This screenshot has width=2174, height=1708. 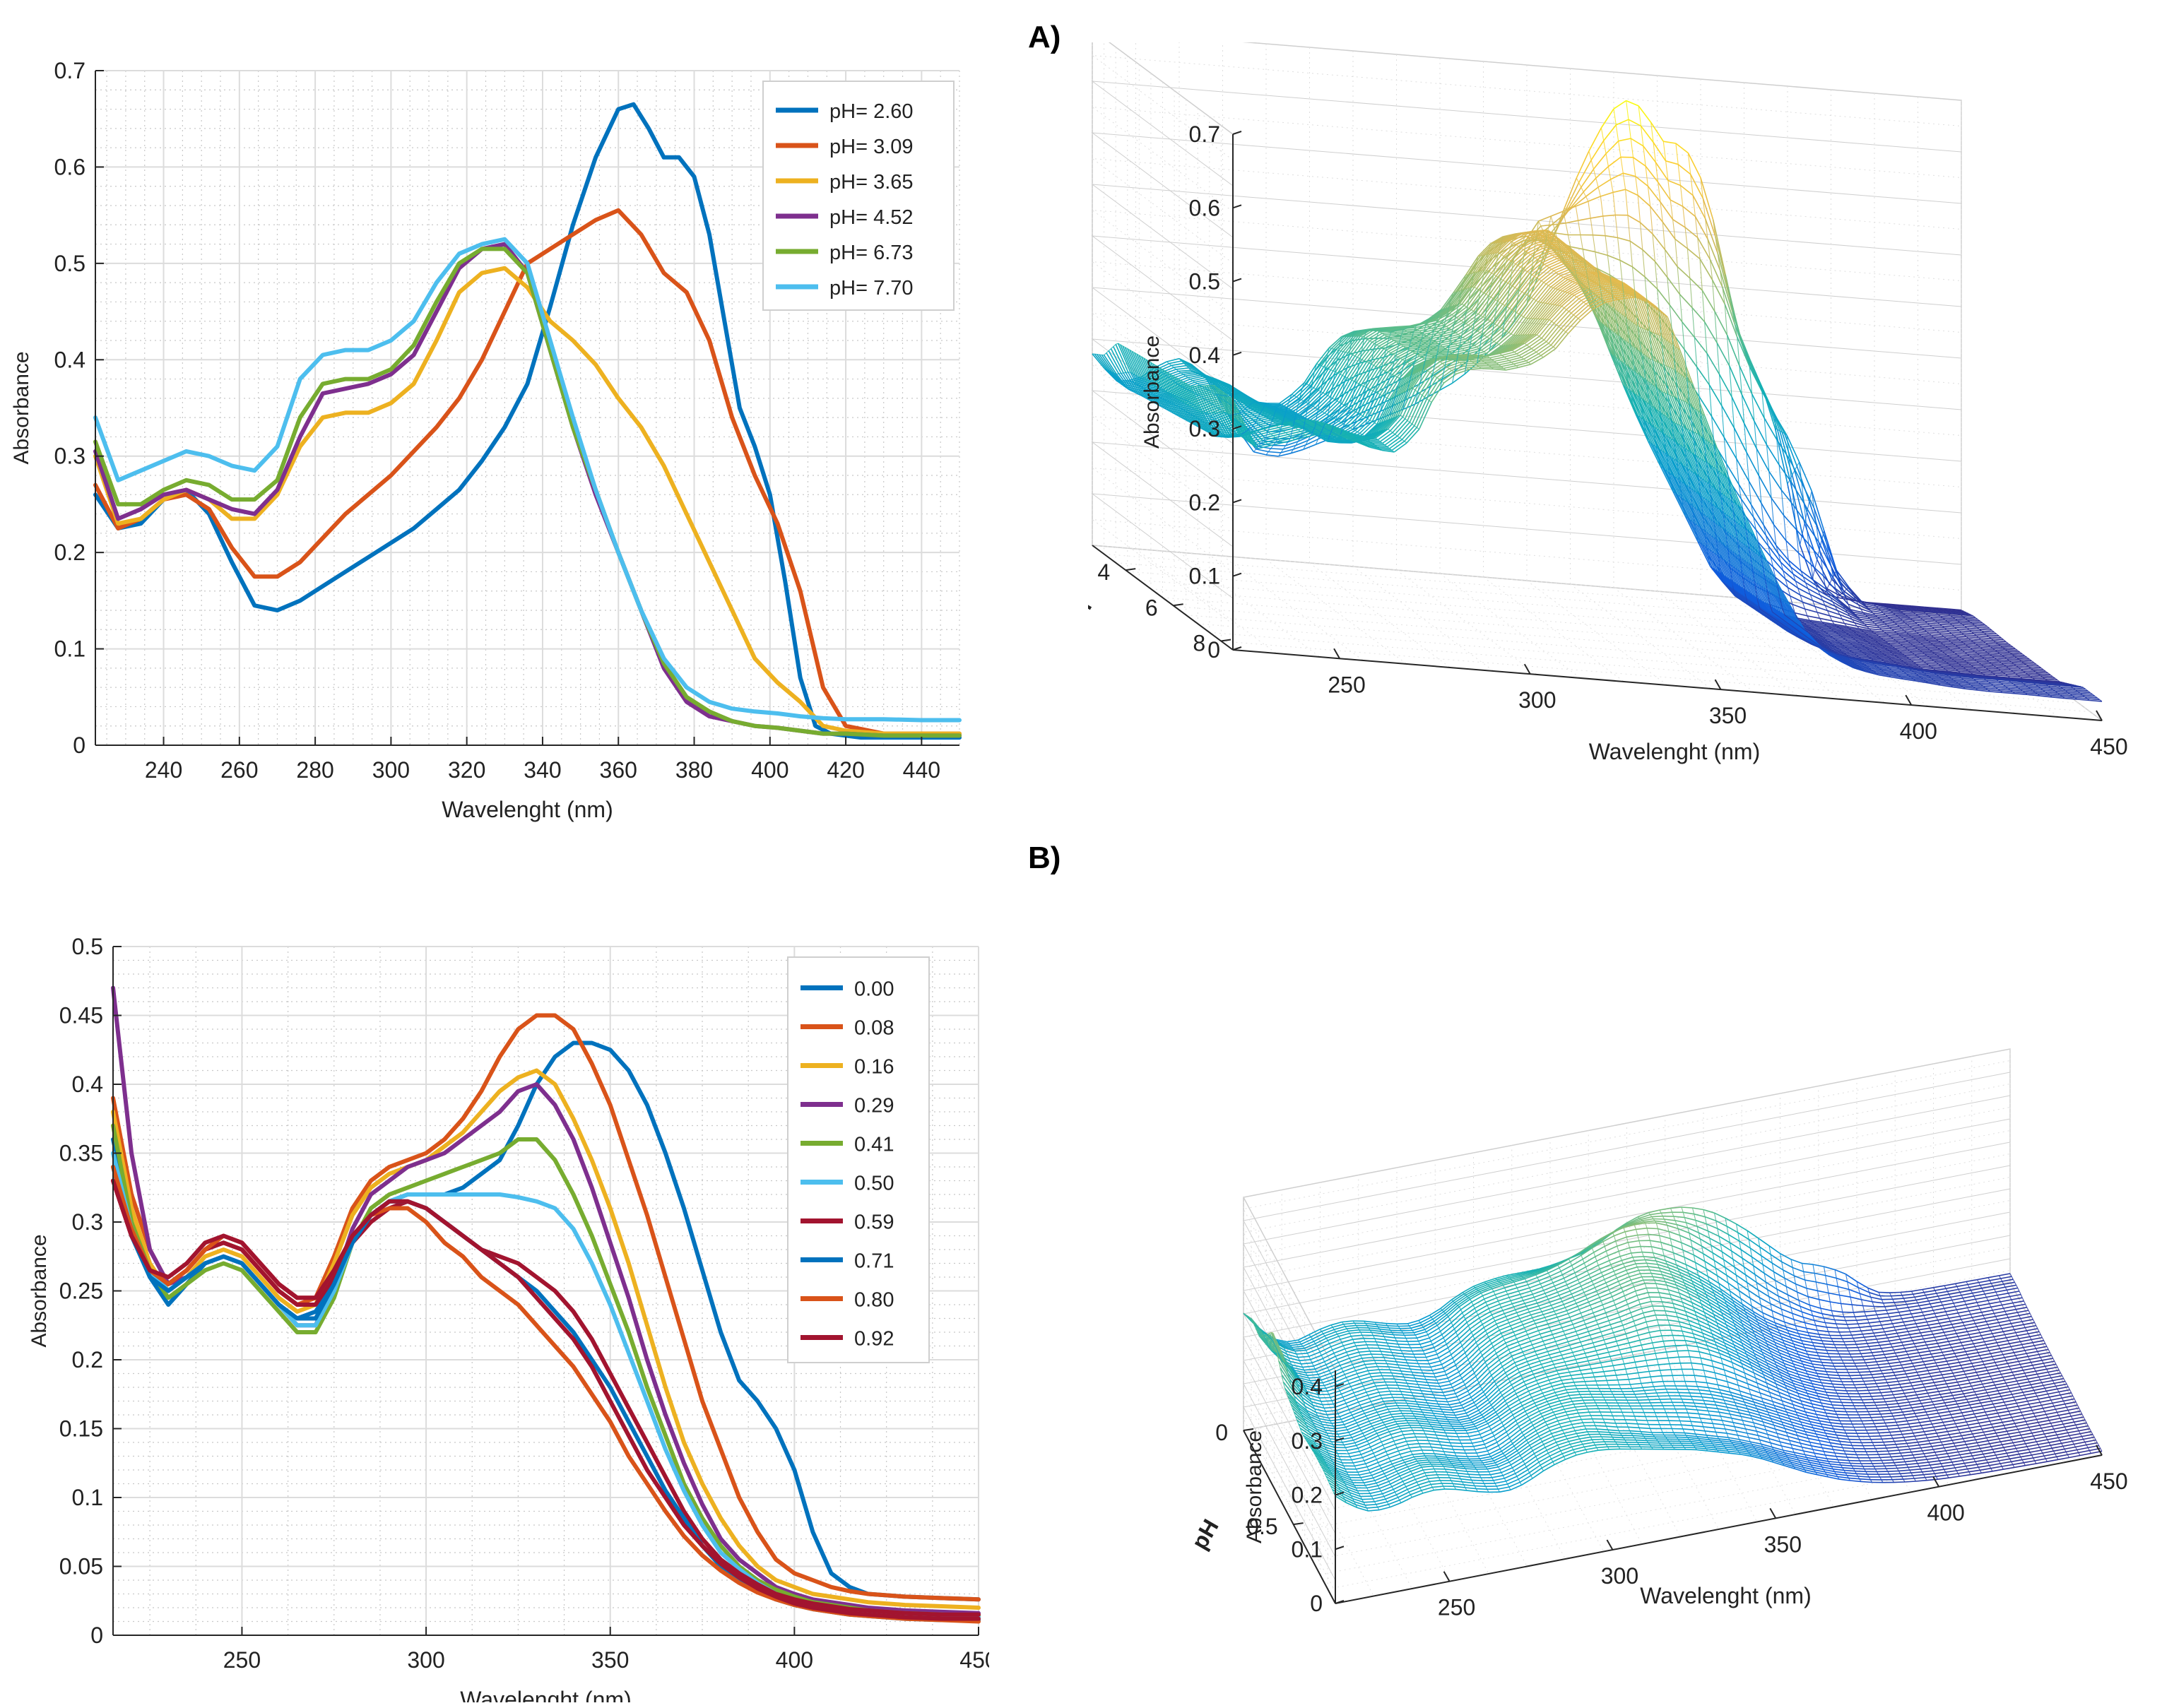 I want to click on x-tick-label: 280, so click(x=314, y=770).